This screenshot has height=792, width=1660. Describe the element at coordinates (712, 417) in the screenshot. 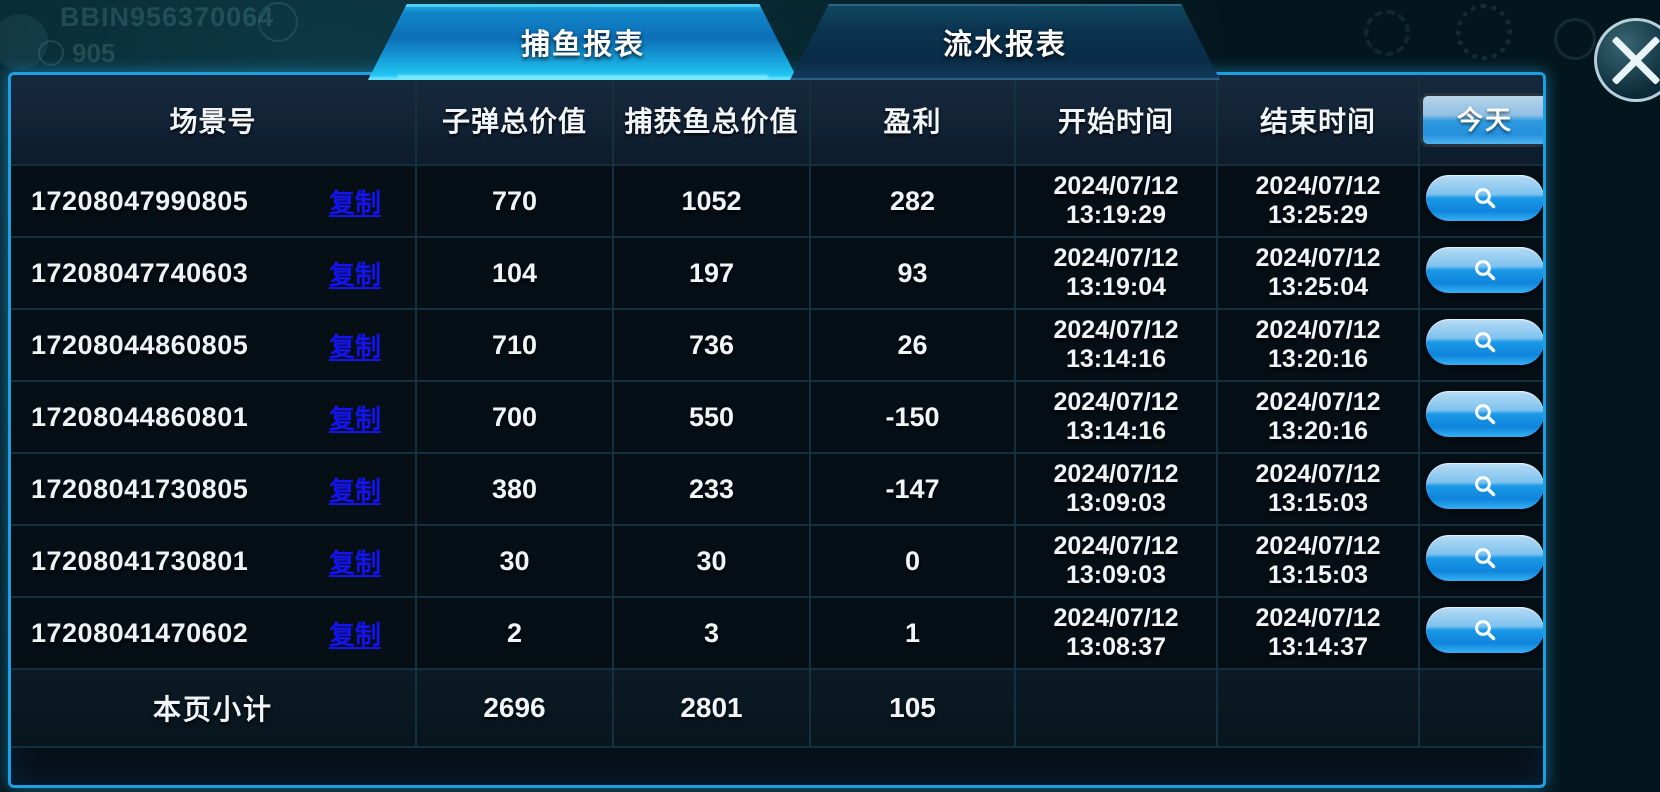

I see `cell-fish-total: 550` at that location.